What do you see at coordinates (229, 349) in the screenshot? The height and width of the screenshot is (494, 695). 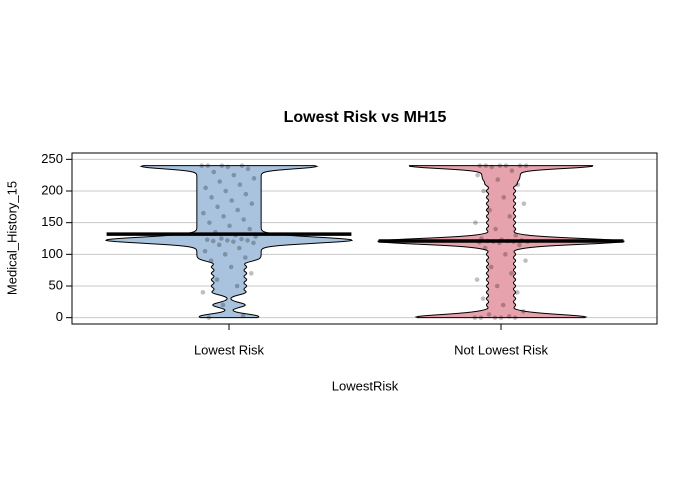 I see `x-tick-label: Lowest Risk` at bounding box center [229, 349].